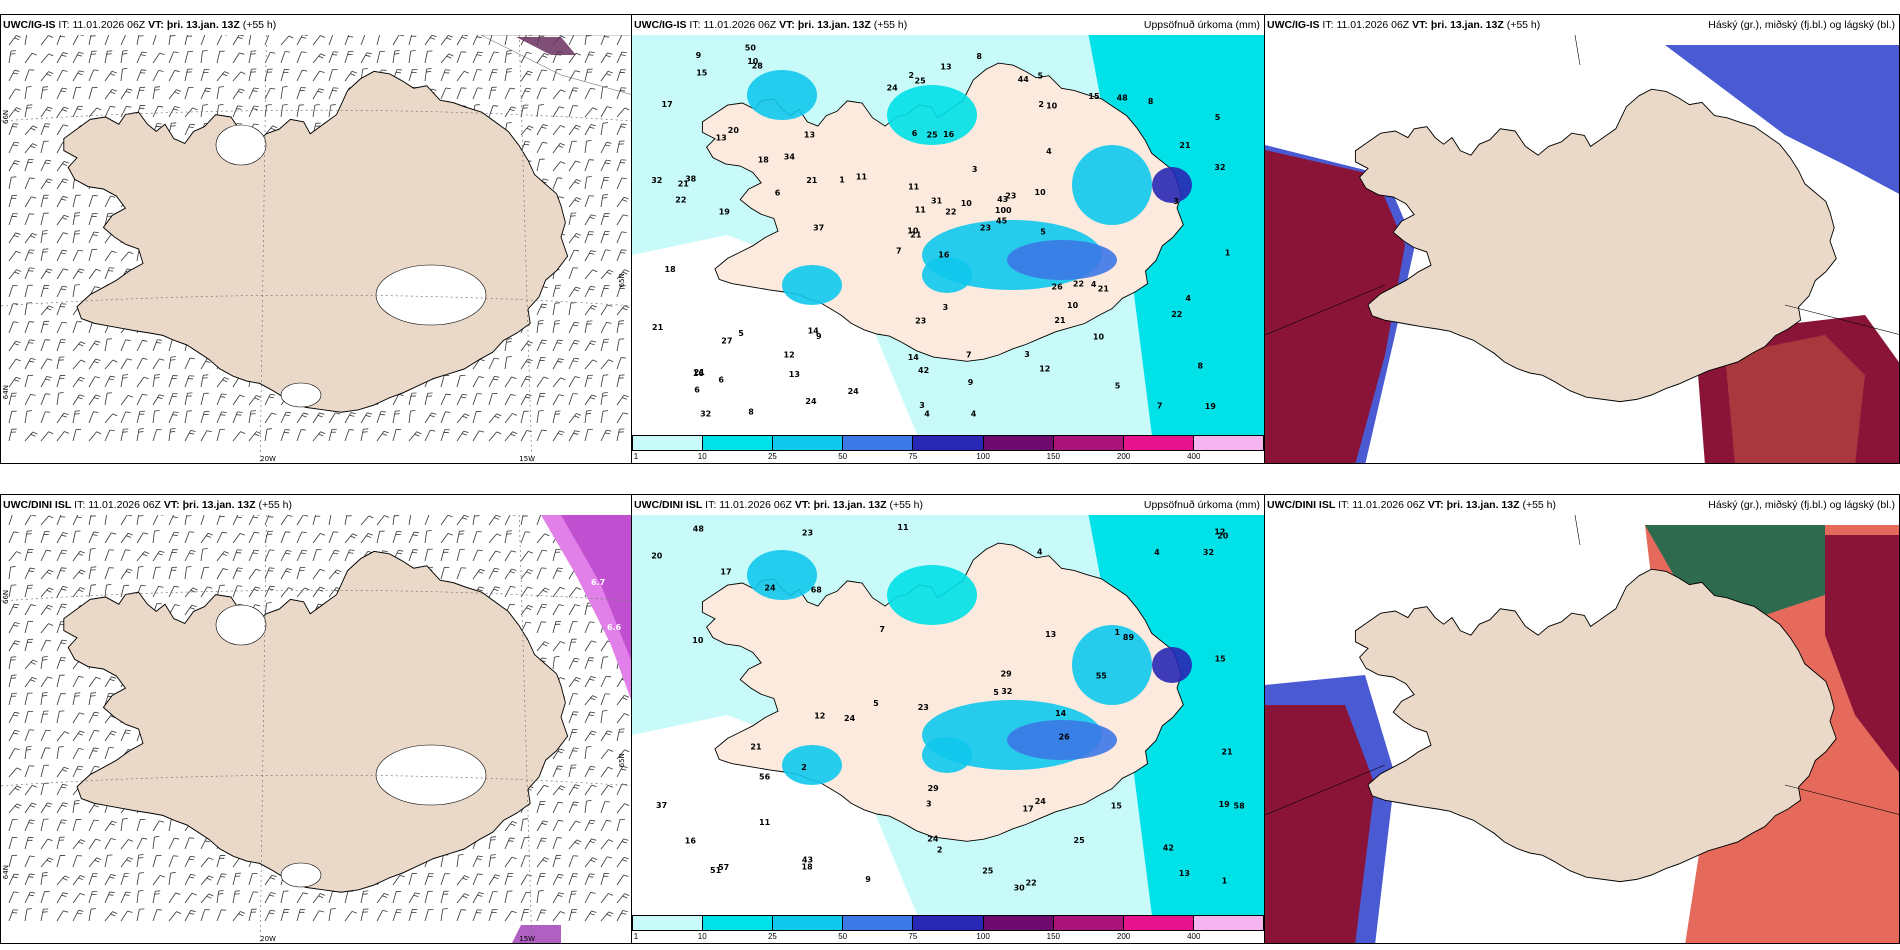 The image size is (1900, 950). Describe the element at coordinates (1020, 888) in the screenshot. I see `precip-value: 30` at that location.